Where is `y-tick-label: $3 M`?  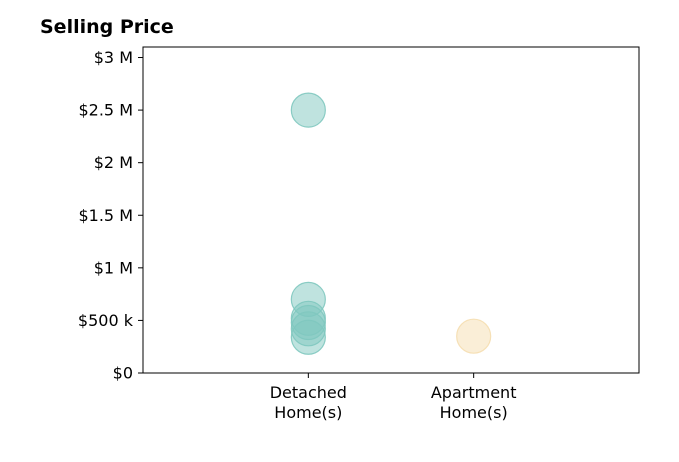 y-tick-label: $3 M is located at coordinates (113, 57).